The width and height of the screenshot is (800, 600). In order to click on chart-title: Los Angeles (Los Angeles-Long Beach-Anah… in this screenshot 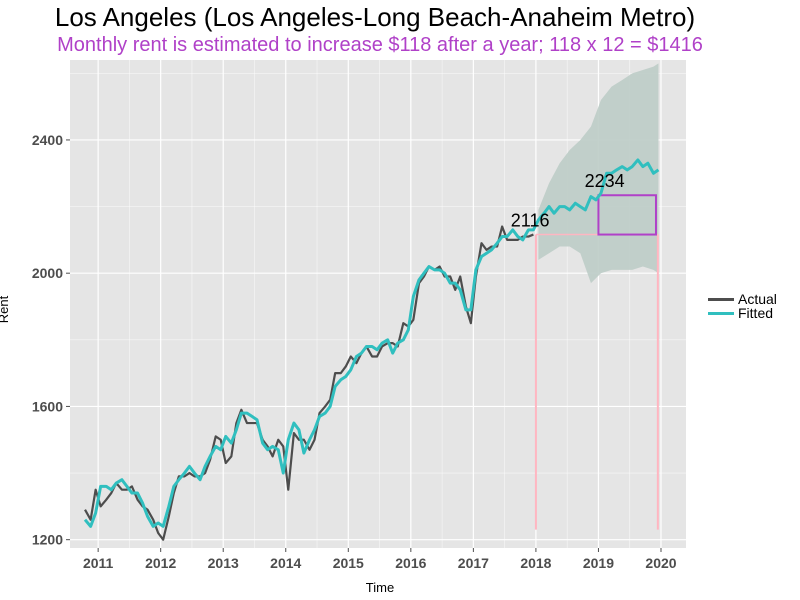, I will do `click(375, 17)`.